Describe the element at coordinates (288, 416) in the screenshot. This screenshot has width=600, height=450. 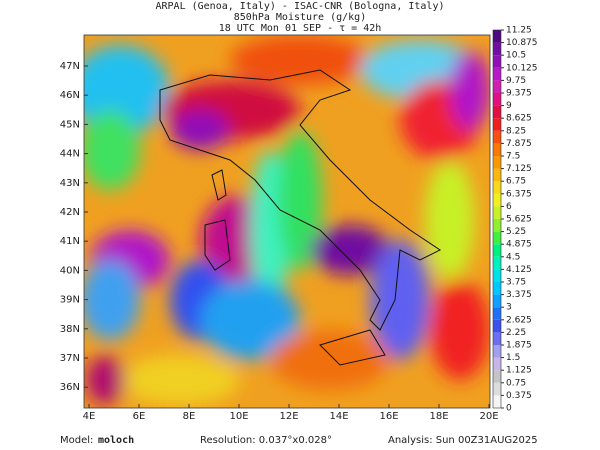
I see `lon-label: 12E` at that location.